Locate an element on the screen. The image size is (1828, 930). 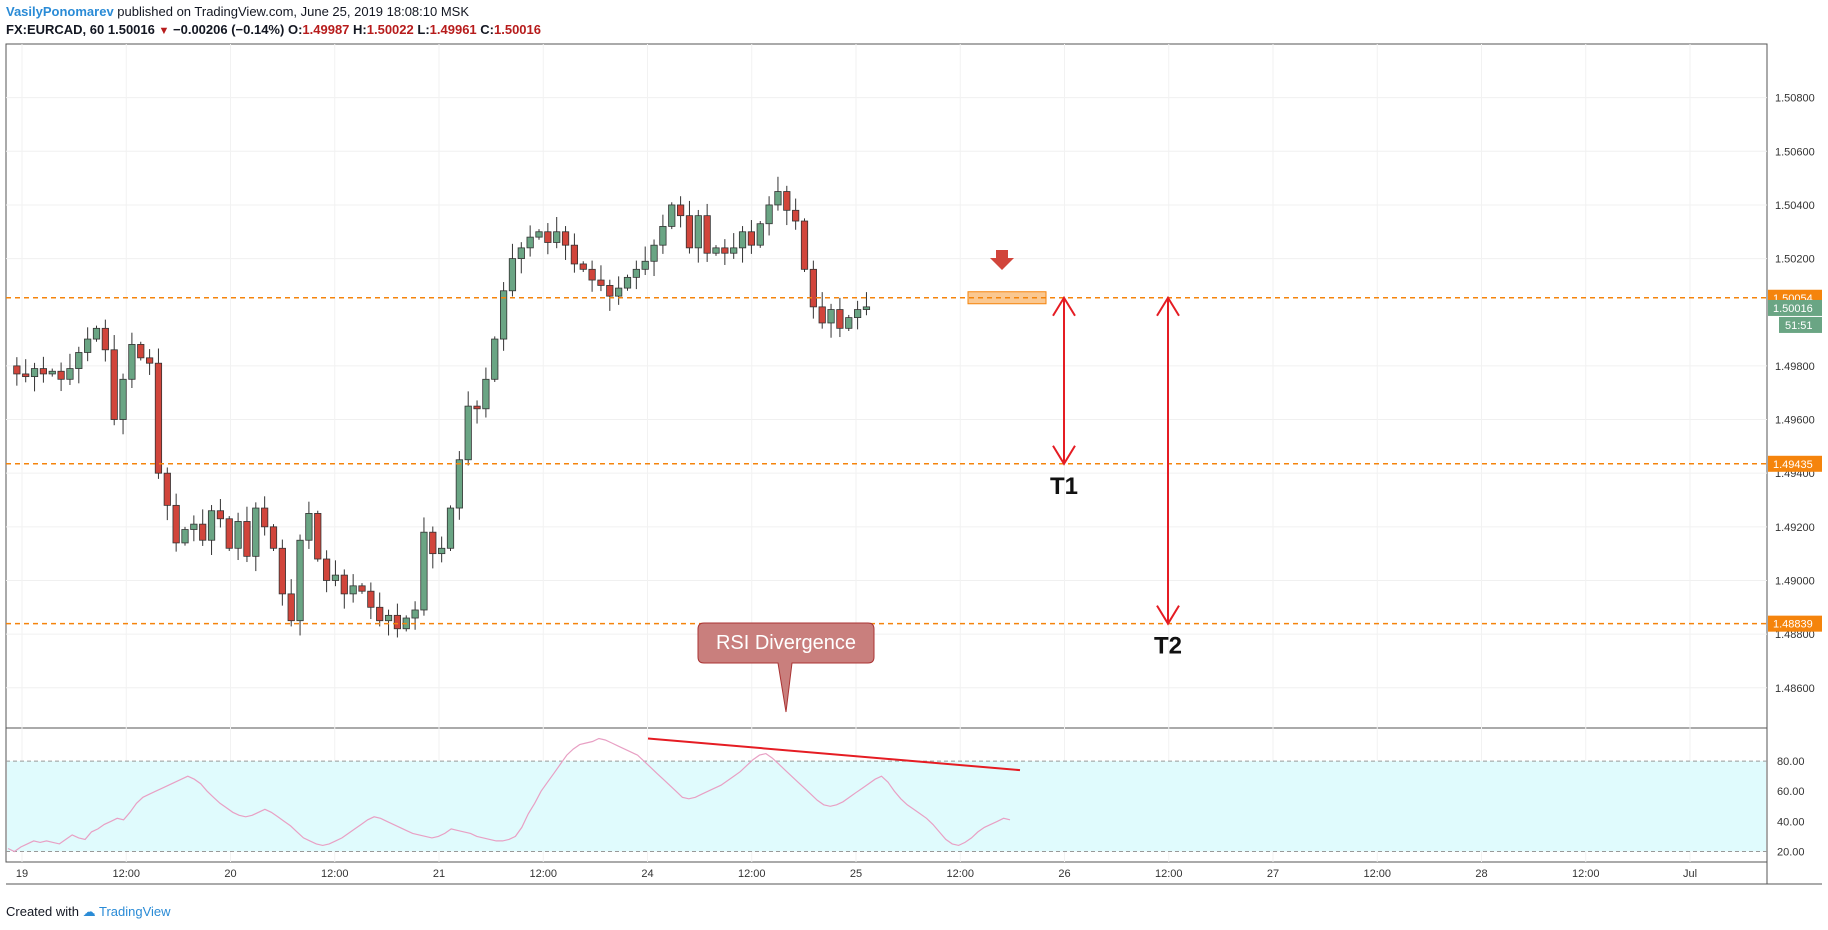
tradingview-link: TradingView is located at coordinates (135, 911).